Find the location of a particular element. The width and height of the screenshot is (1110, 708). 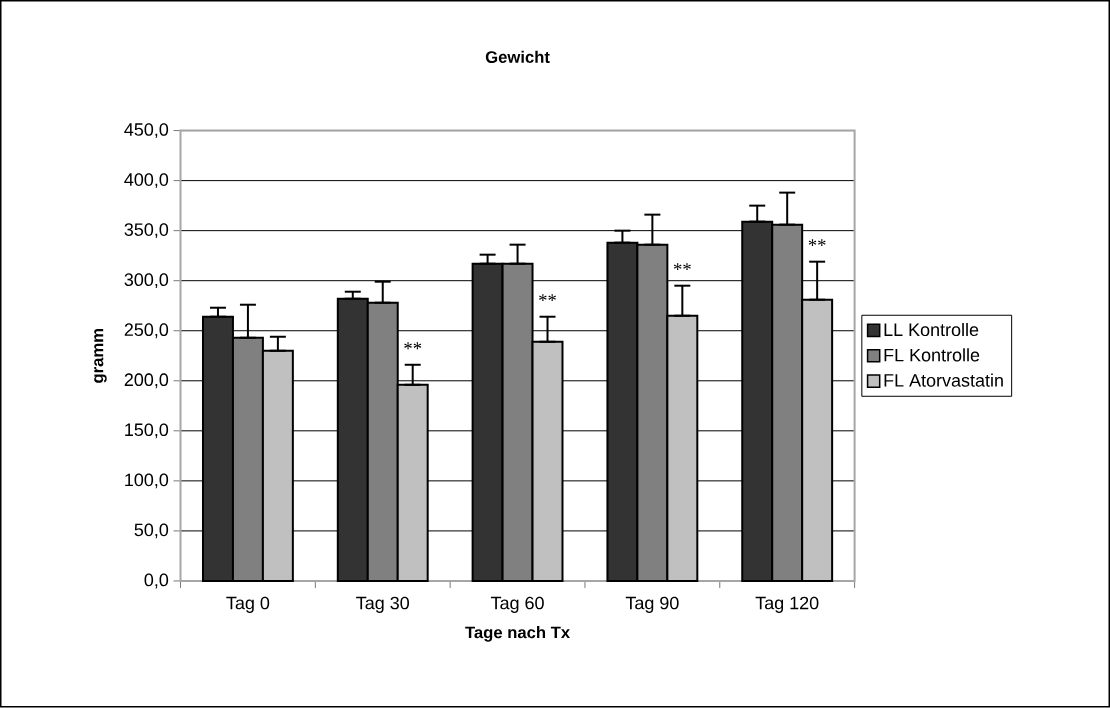

legend-label: FL Kontrolle is located at coordinates (932, 355).